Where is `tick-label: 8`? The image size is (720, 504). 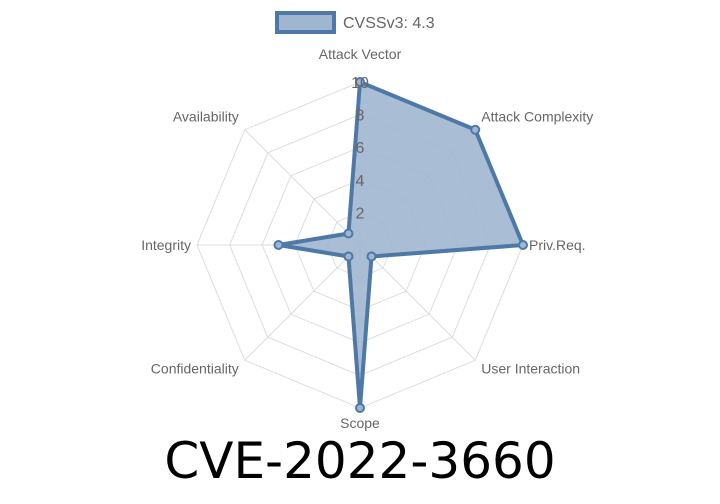
tick-label: 8 is located at coordinates (360, 116).